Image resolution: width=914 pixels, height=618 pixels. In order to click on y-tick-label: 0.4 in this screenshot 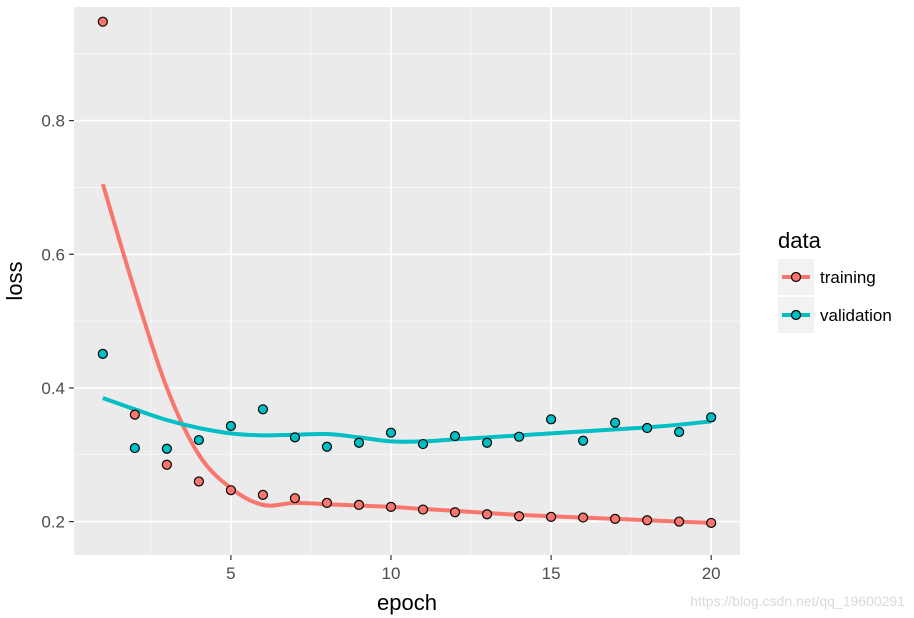, I will do `click(53, 388)`.